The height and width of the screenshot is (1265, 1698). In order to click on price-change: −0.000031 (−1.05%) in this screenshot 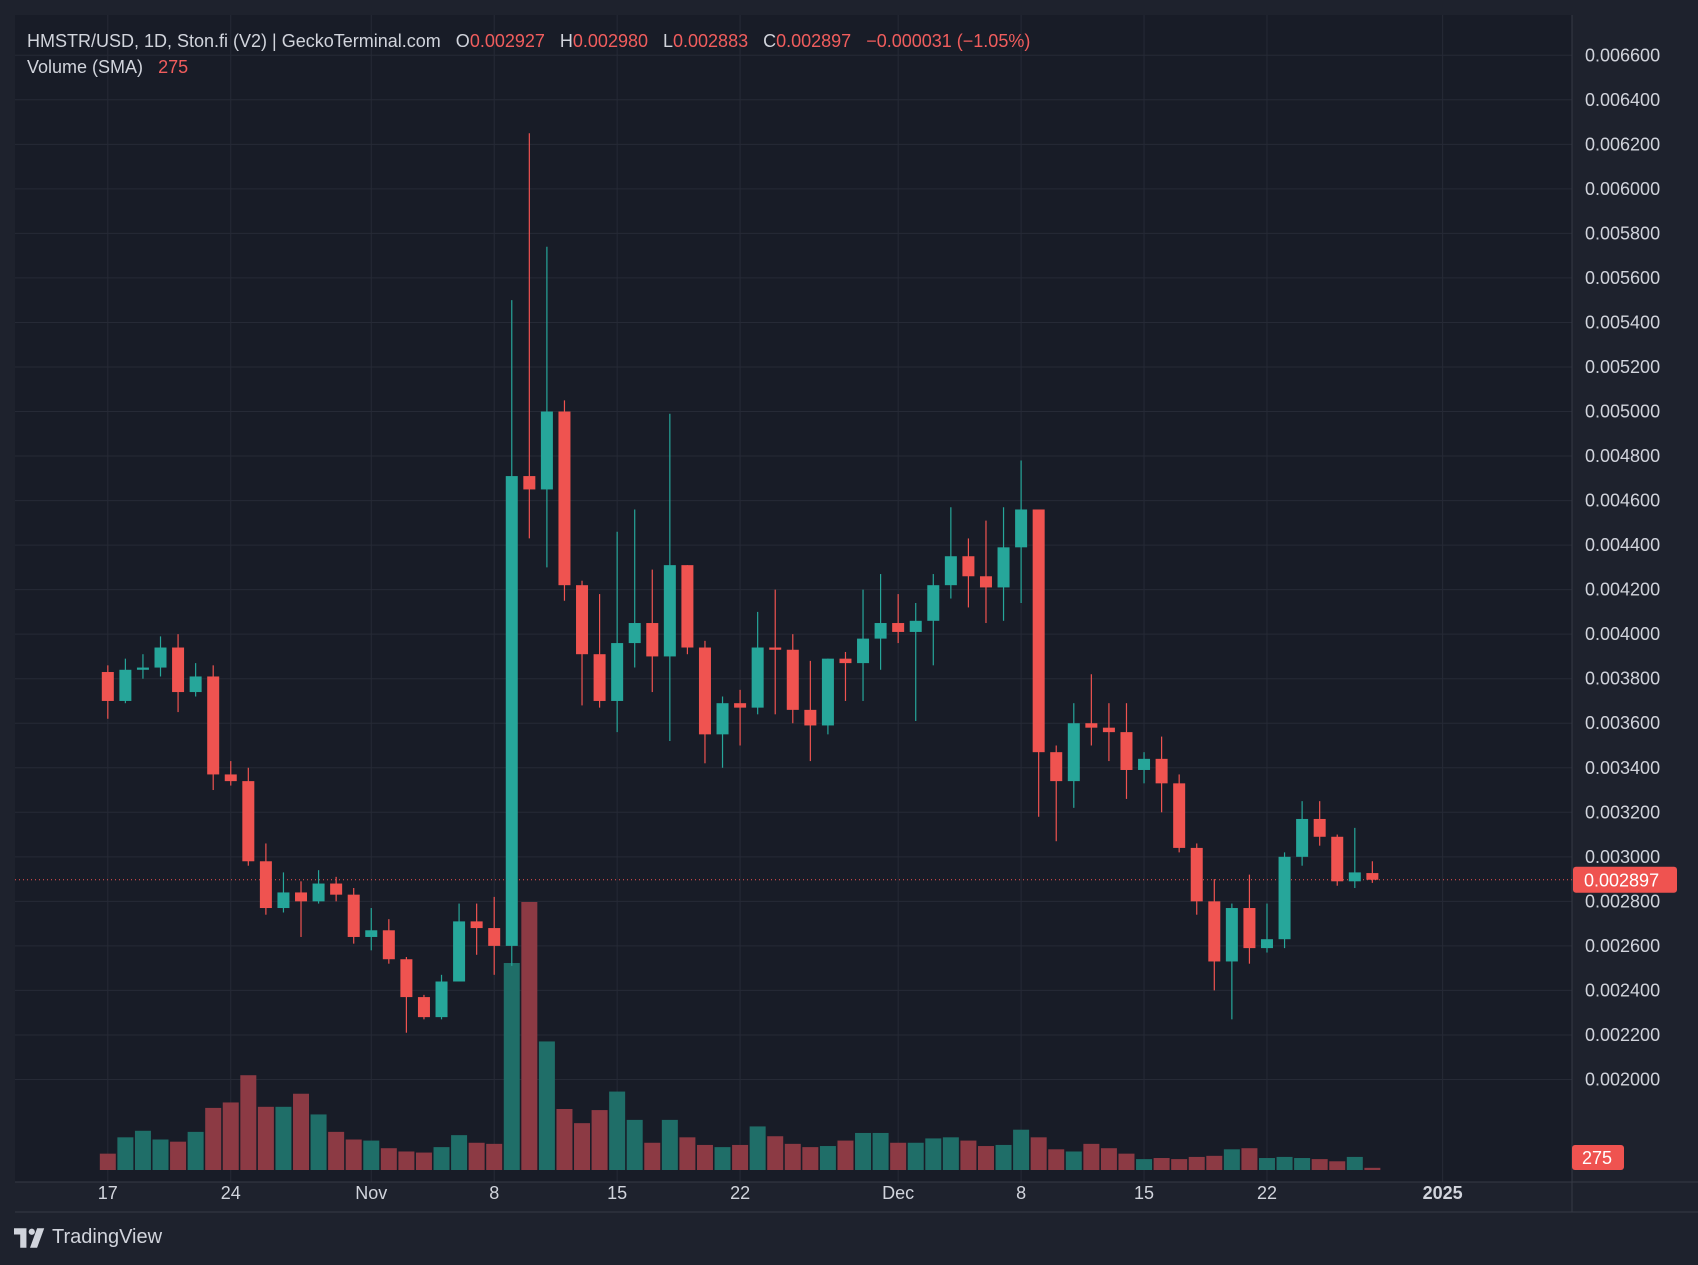, I will do `click(948, 41)`.